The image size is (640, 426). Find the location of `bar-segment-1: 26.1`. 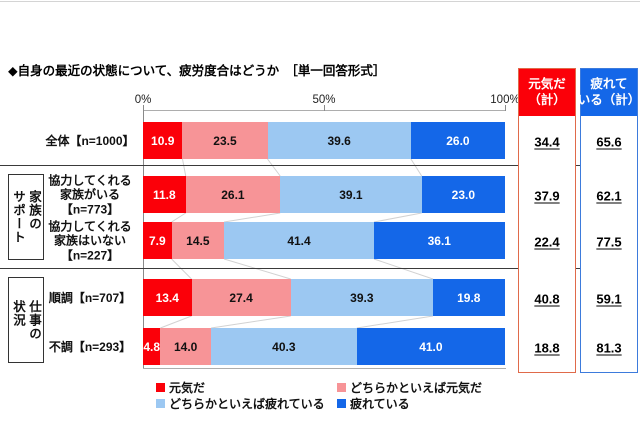

bar-segment-1: 26.1 is located at coordinates (233, 194).